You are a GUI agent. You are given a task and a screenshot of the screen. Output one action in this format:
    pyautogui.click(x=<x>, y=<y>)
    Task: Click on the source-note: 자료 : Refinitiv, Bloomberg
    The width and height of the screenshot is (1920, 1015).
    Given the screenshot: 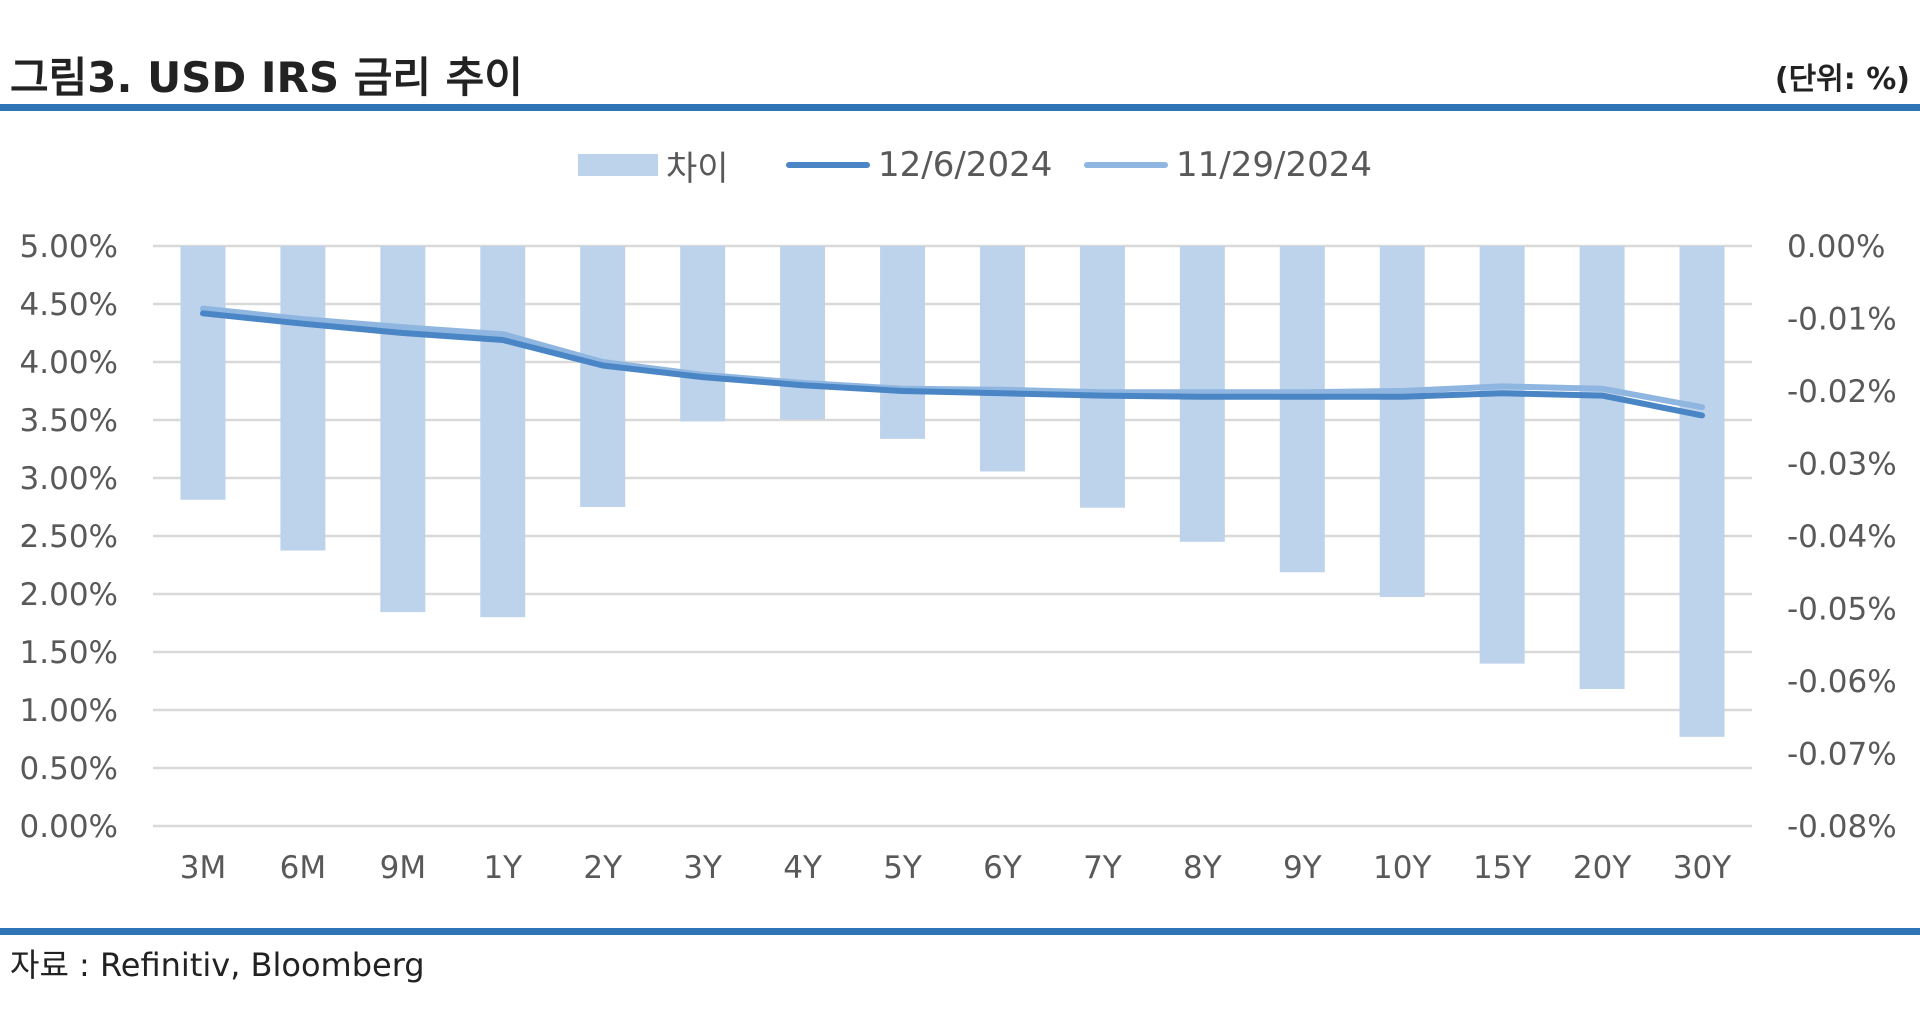 What is the action you would take?
    pyautogui.click(x=217, y=965)
    